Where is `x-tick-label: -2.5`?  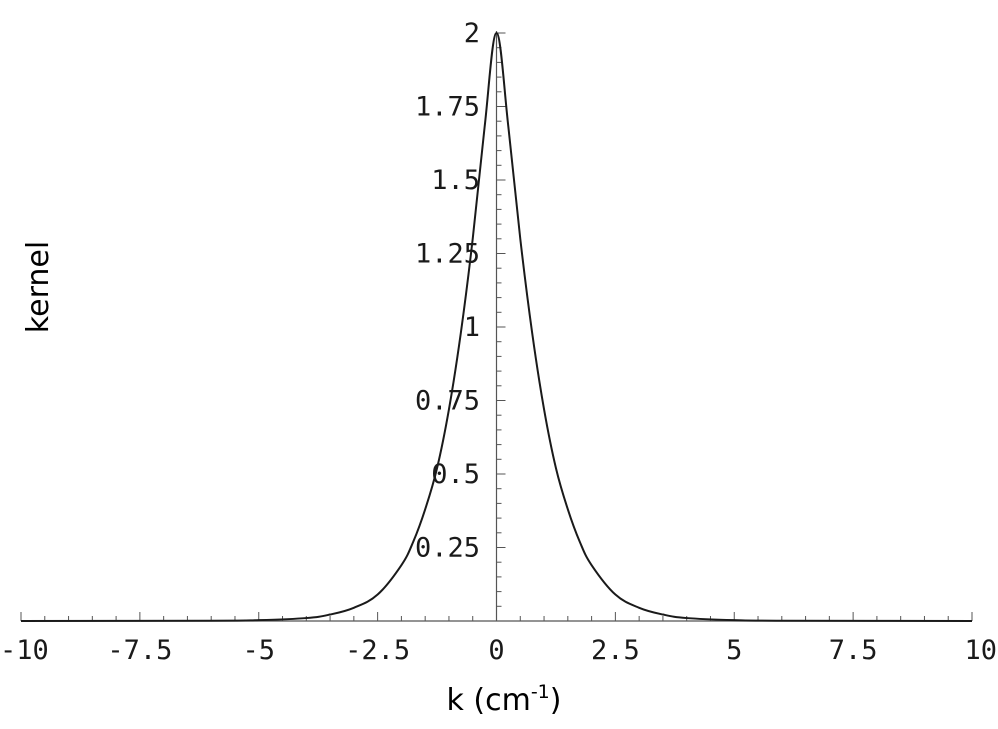 x-tick-label: -2.5 is located at coordinates (377, 650).